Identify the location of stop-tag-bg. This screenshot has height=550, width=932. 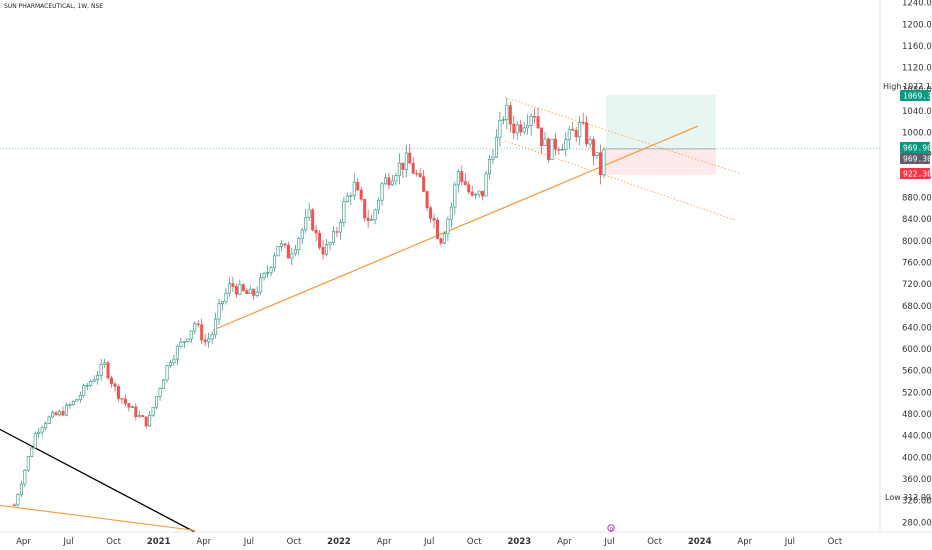
(915, 173).